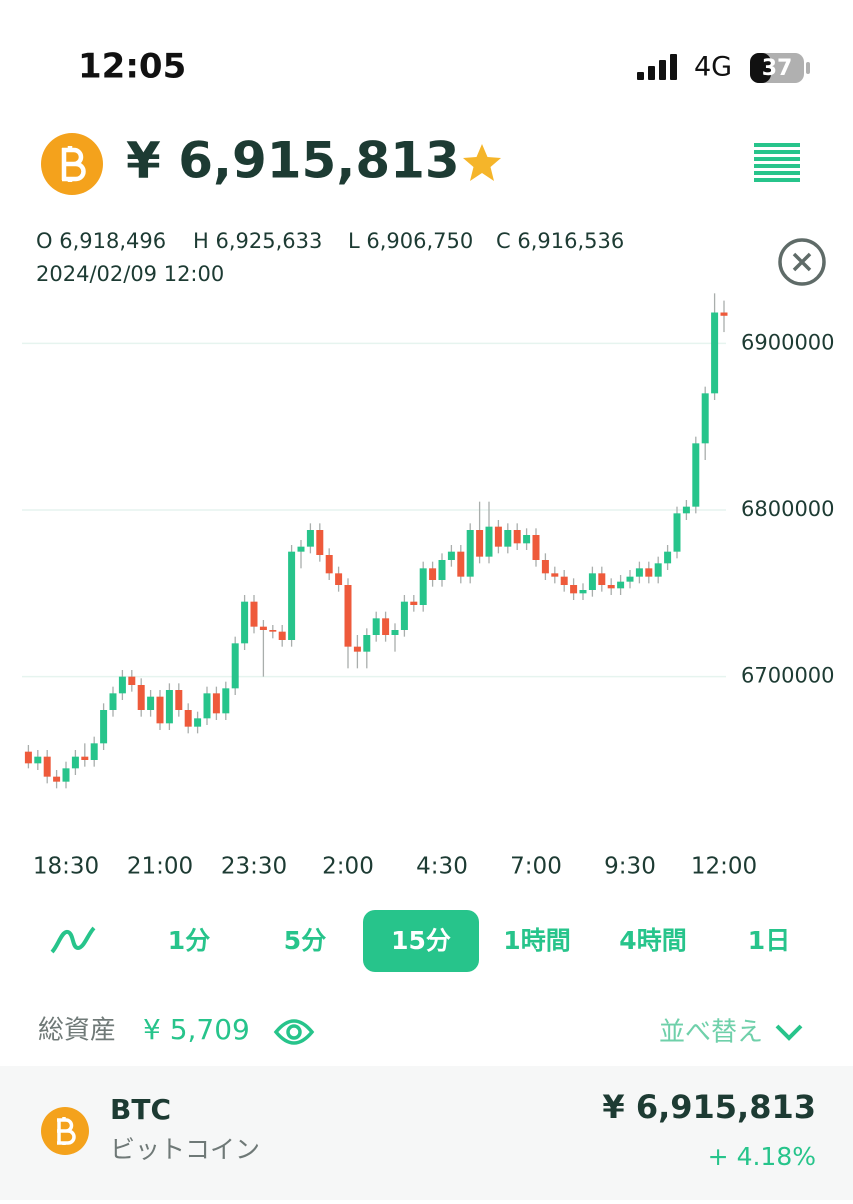 This screenshot has width=853, height=1204. Describe the element at coordinates (711, 1033) in the screenshot. I see `sort-button: 並べ替え` at that location.